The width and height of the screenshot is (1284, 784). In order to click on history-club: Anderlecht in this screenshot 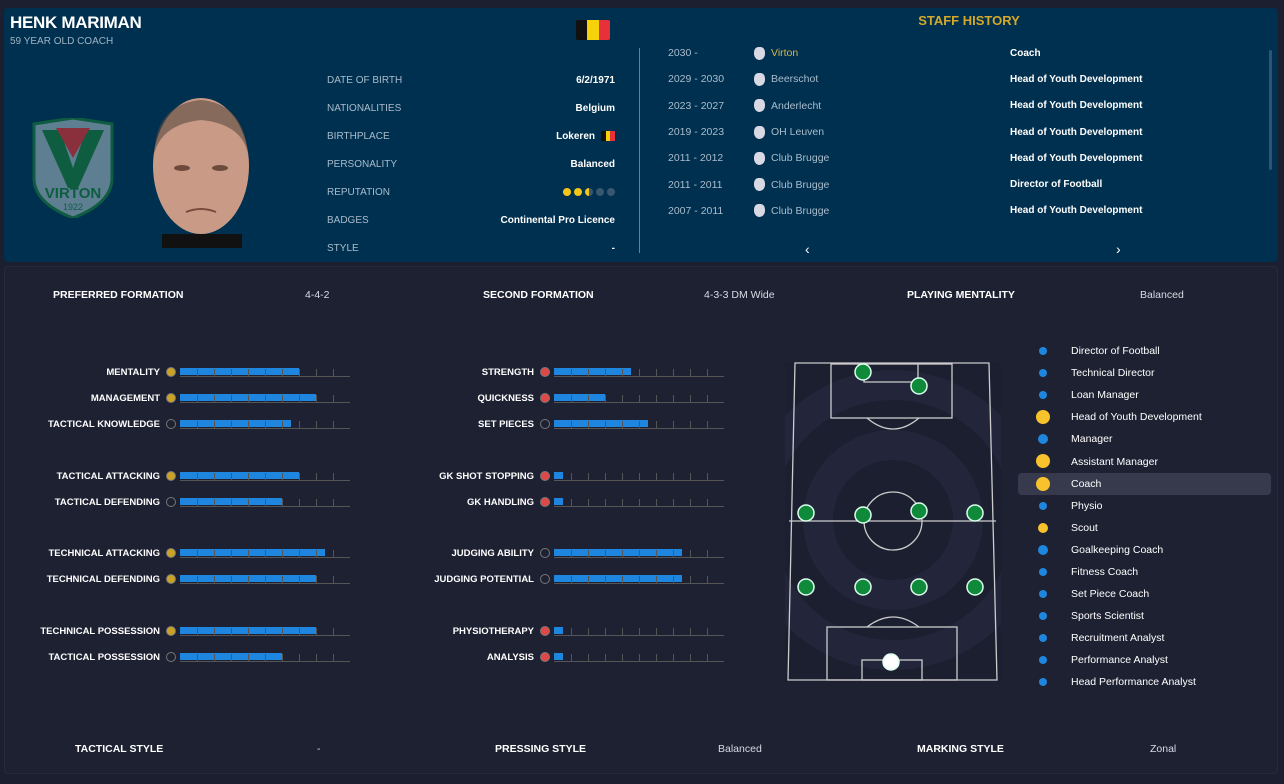, I will do `click(882, 106)`.